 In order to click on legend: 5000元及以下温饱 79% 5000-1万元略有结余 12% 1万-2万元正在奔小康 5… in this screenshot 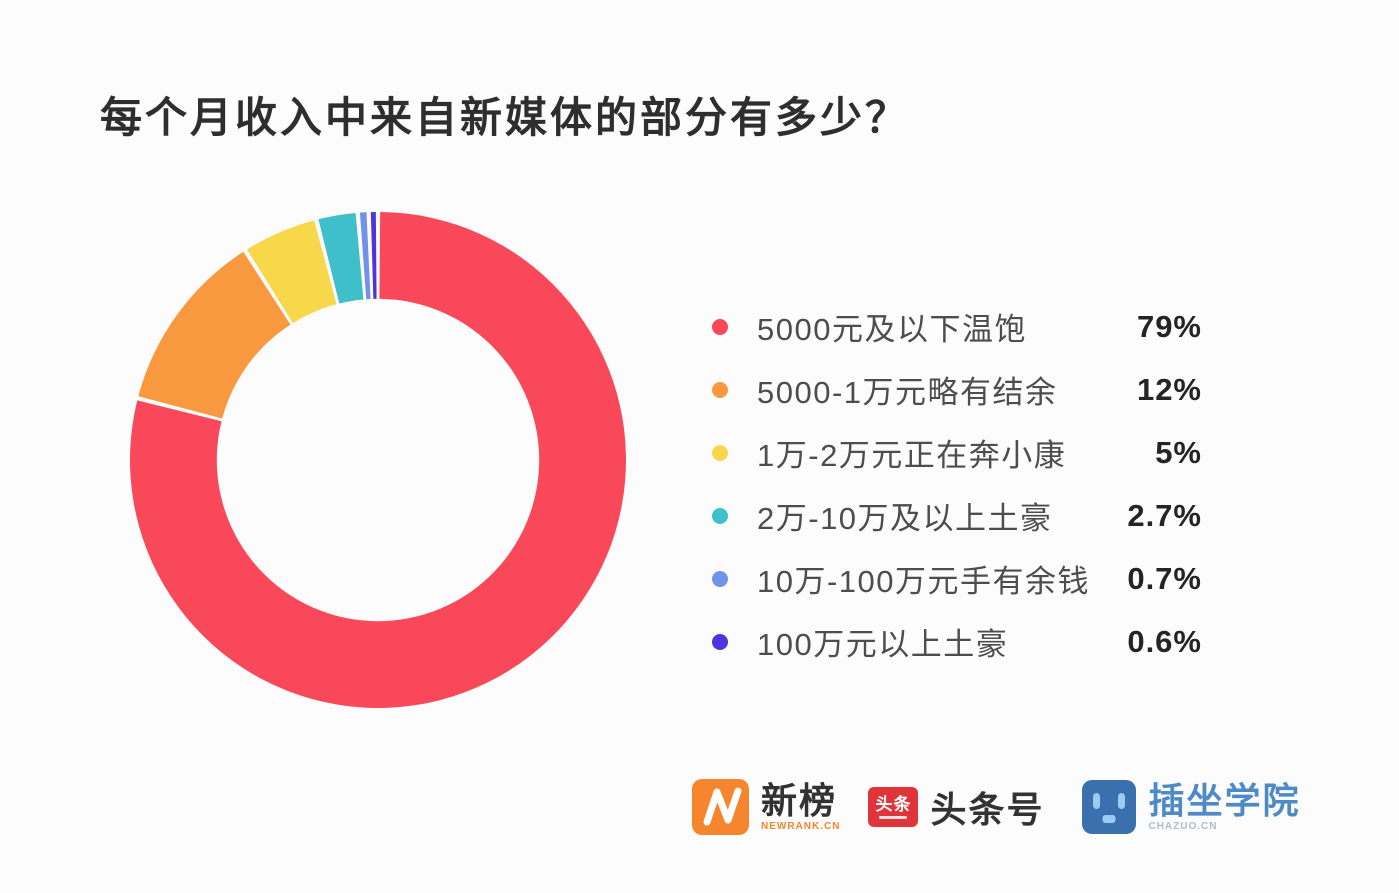, I will do `click(957, 484)`.